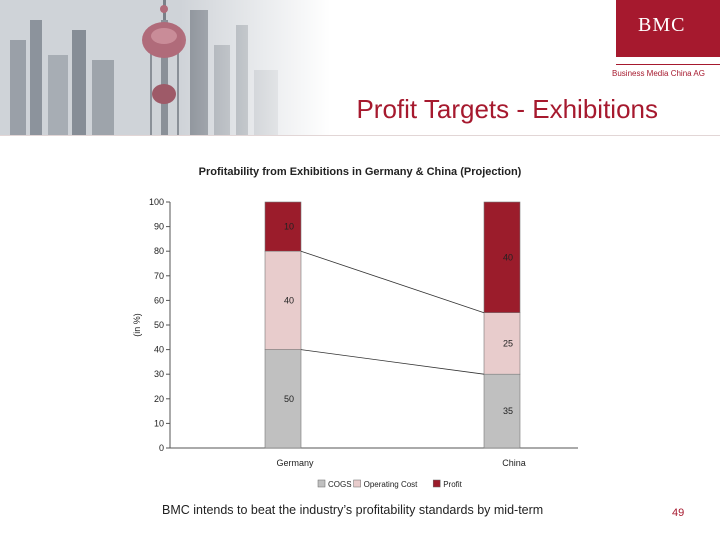 The width and height of the screenshot is (720, 540). What do you see at coordinates (508, 343) in the screenshot?
I see `data-label: 25` at bounding box center [508, 343].